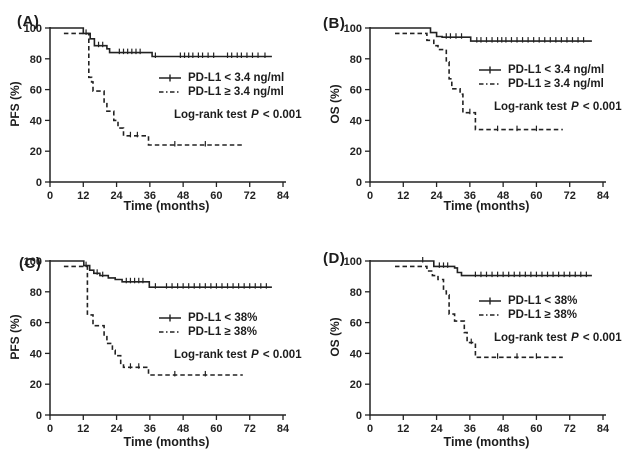 This screenshot has height=466, width=640. Describe the element at coordinates (335, 104) in the screenshot. I see `y-axis-title: OS (%)` at that location.